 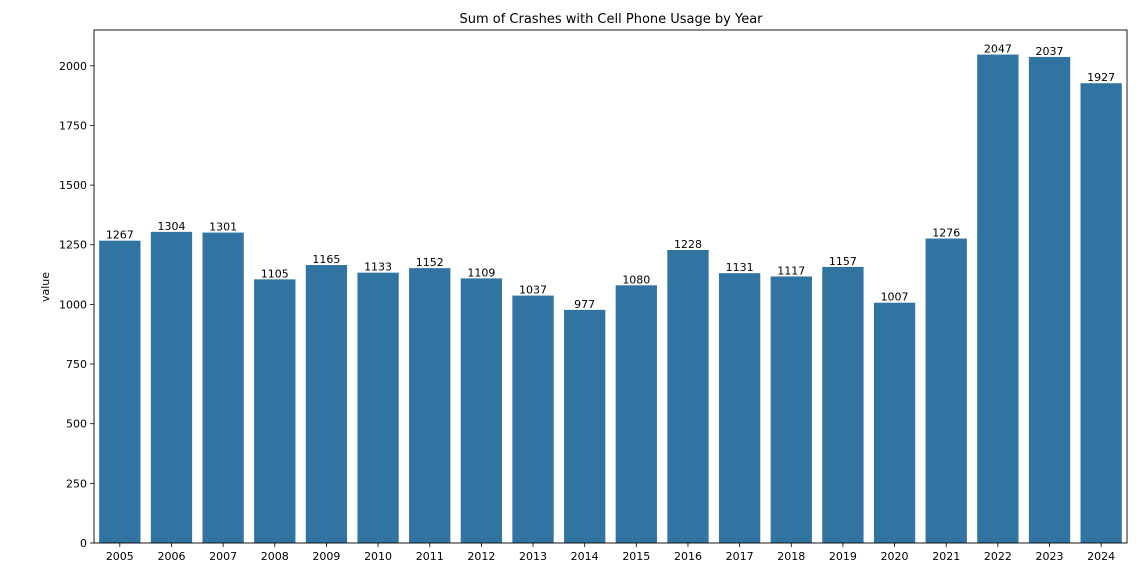 What do you see at coordinates (946, 233) in the screenshot?
I see `data-label-2021: 1276` at bounding box center [946, 233].